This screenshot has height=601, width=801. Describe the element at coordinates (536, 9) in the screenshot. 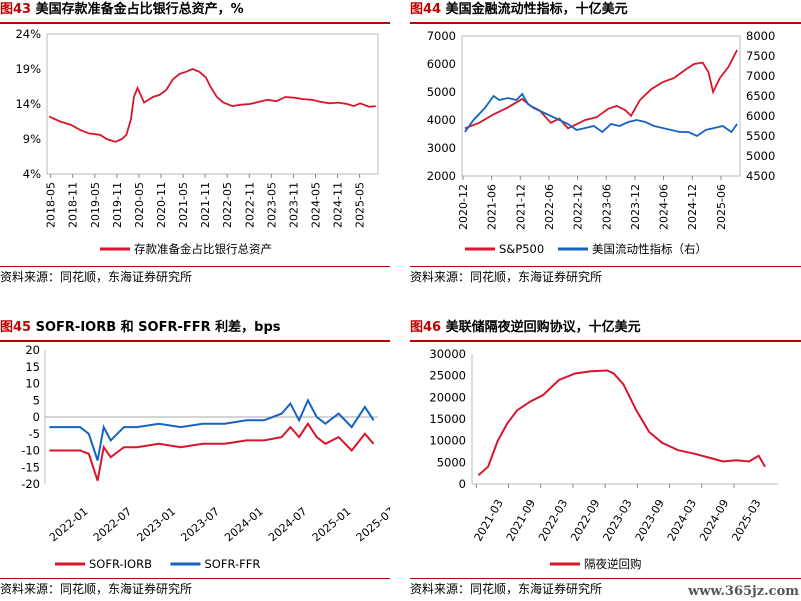

I see `figure-title: 美国金融流动性指标，十亿美元` at that location.